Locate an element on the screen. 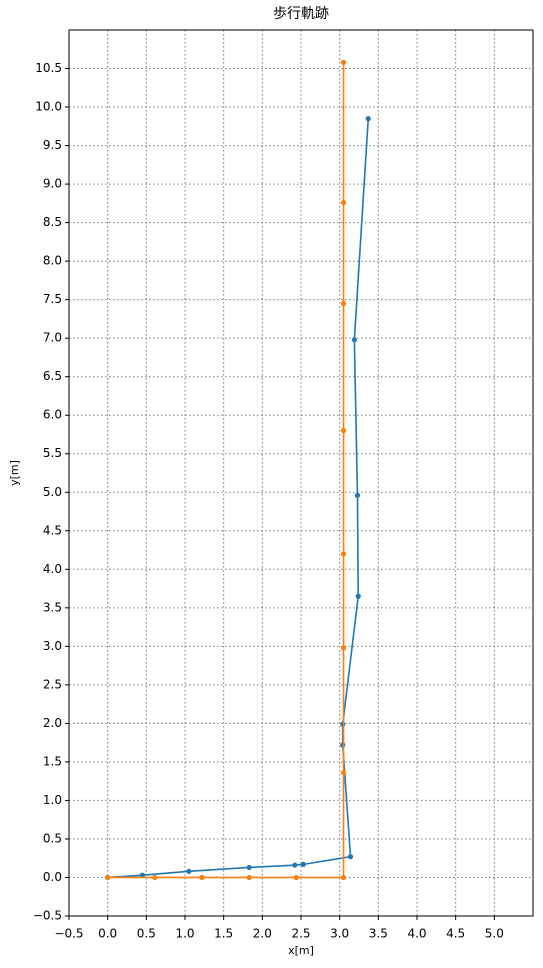  y-tick-label: 10.5 is located at coordinates (48, 68).